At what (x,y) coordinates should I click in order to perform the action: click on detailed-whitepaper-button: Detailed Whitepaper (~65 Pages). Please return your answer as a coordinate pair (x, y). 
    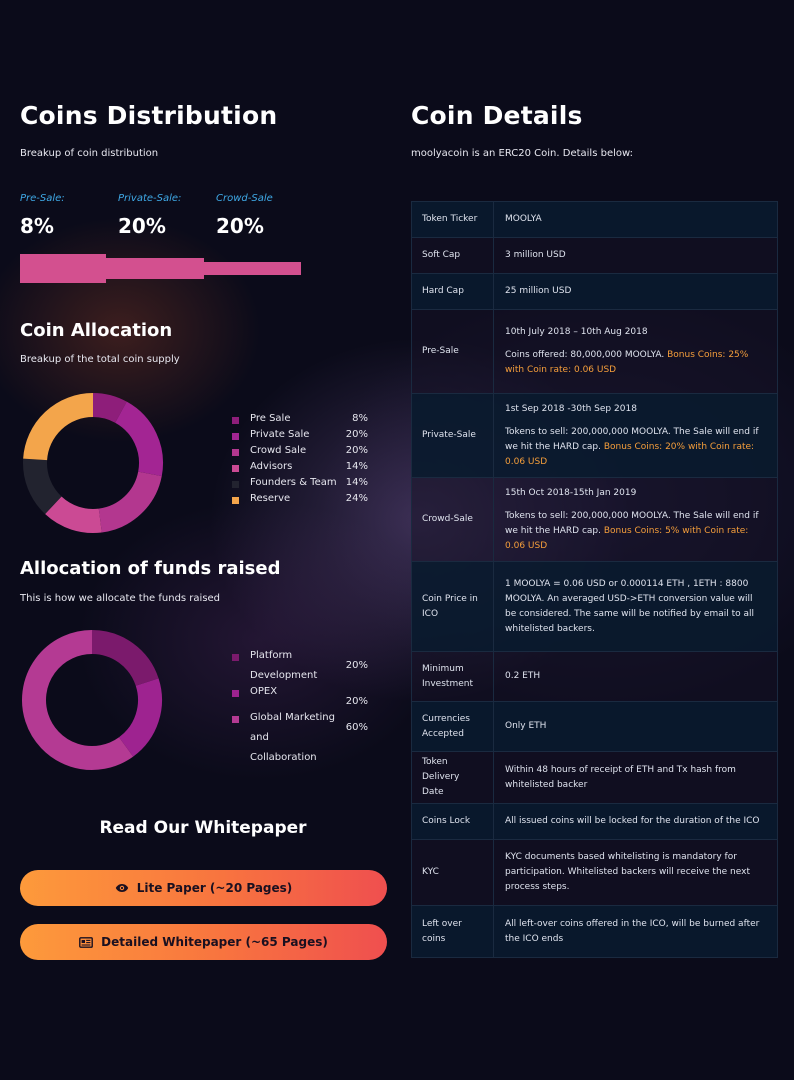
    Looking at the image, I should click on (203, 942).